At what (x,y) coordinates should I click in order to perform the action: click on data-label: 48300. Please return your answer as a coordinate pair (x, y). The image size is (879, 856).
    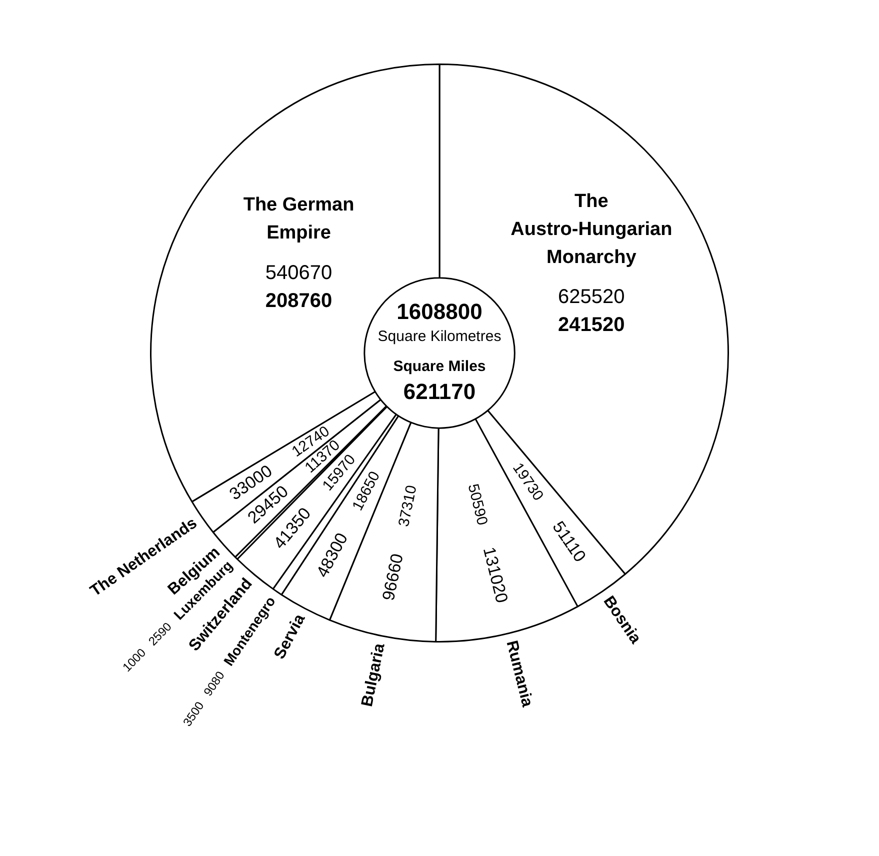
    Looking at the image, I should click on (332, 555).